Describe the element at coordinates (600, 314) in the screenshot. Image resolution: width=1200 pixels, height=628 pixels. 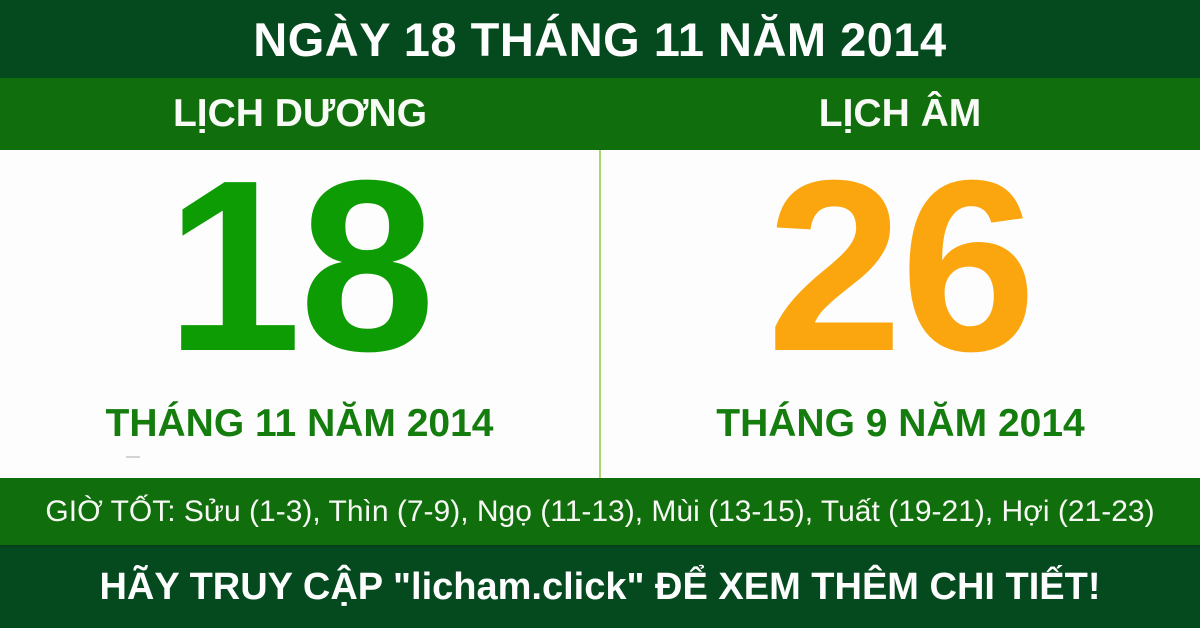
I see `panel-divider` at that location.